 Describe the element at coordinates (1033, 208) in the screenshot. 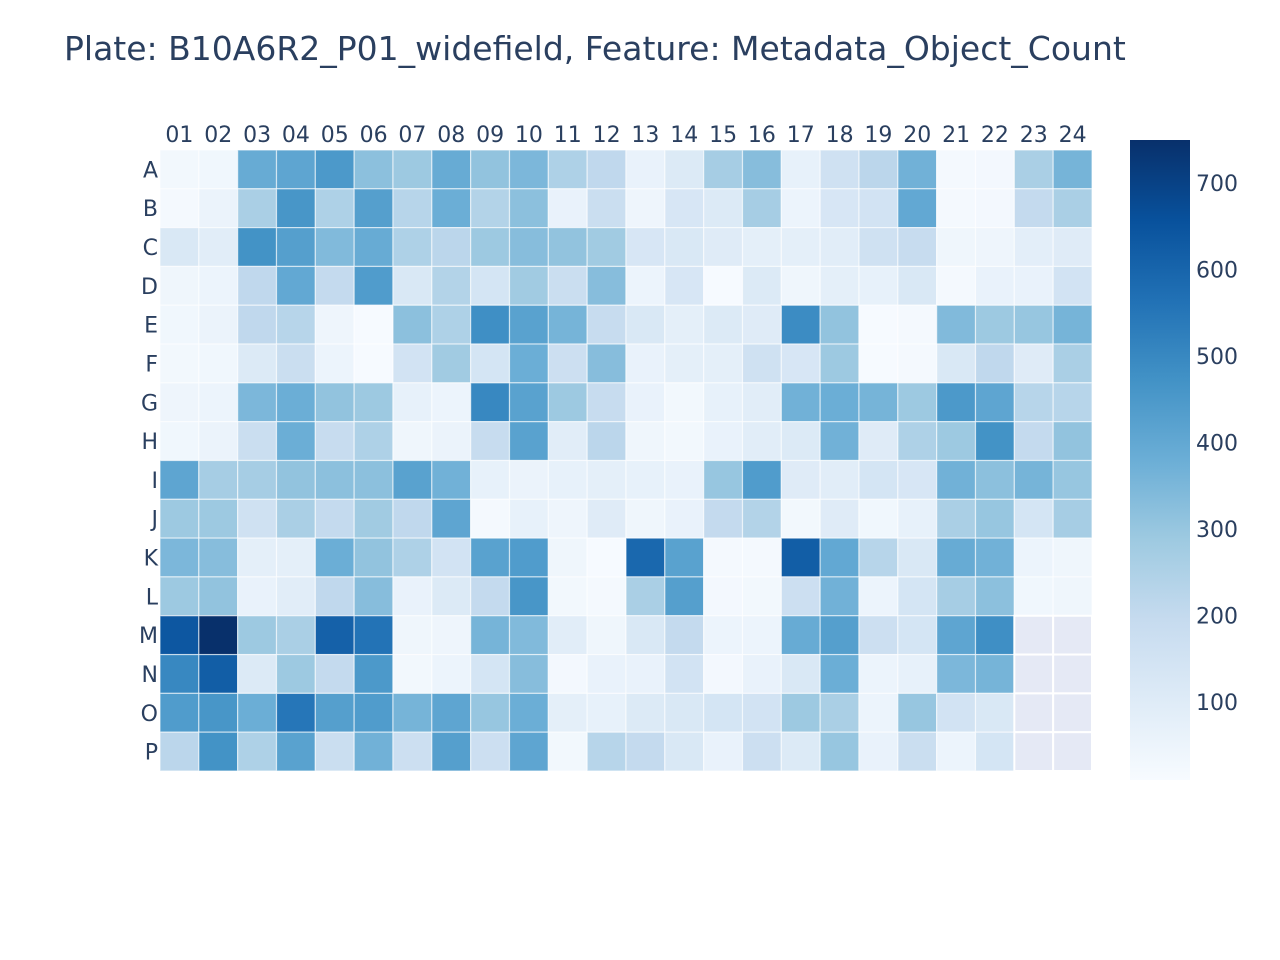

I see `heatmap-cell-B23` at that location.